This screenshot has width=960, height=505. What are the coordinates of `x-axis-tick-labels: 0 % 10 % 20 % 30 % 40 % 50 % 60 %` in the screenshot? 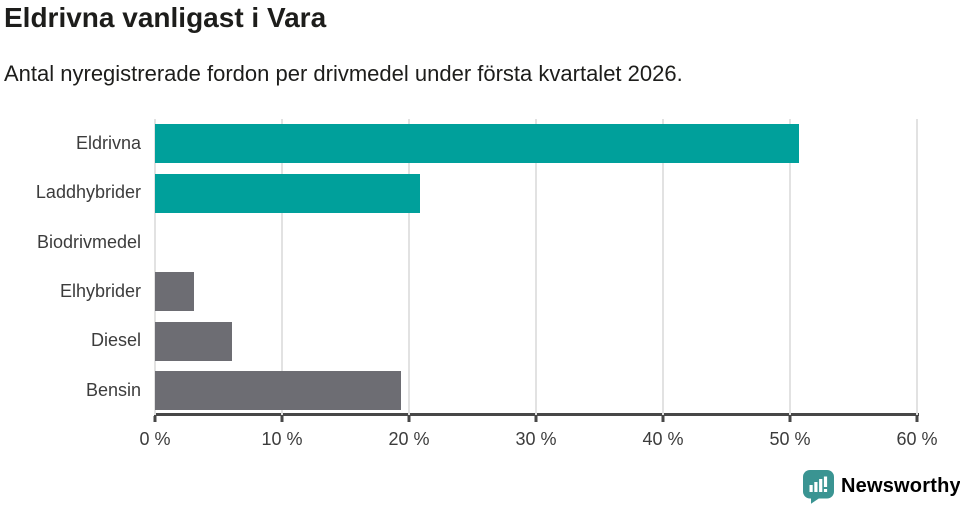 It's located at (538, 440).